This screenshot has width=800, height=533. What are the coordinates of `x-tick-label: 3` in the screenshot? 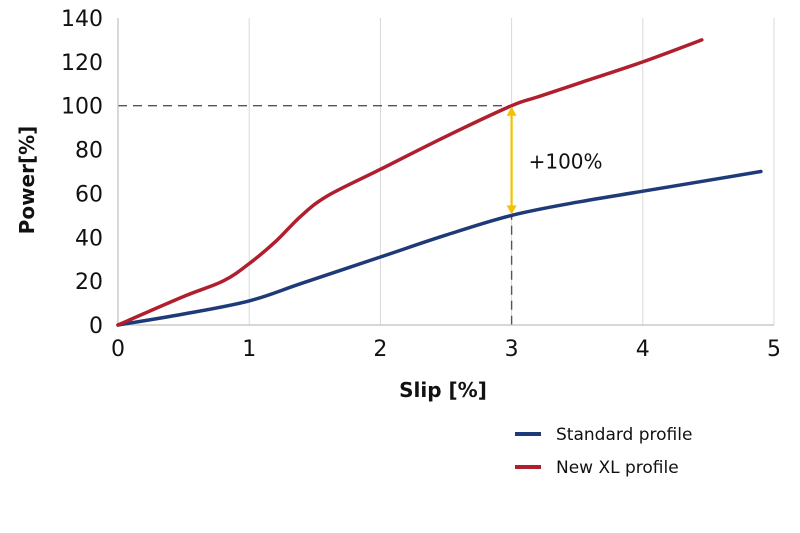 It's located at (512, 349).